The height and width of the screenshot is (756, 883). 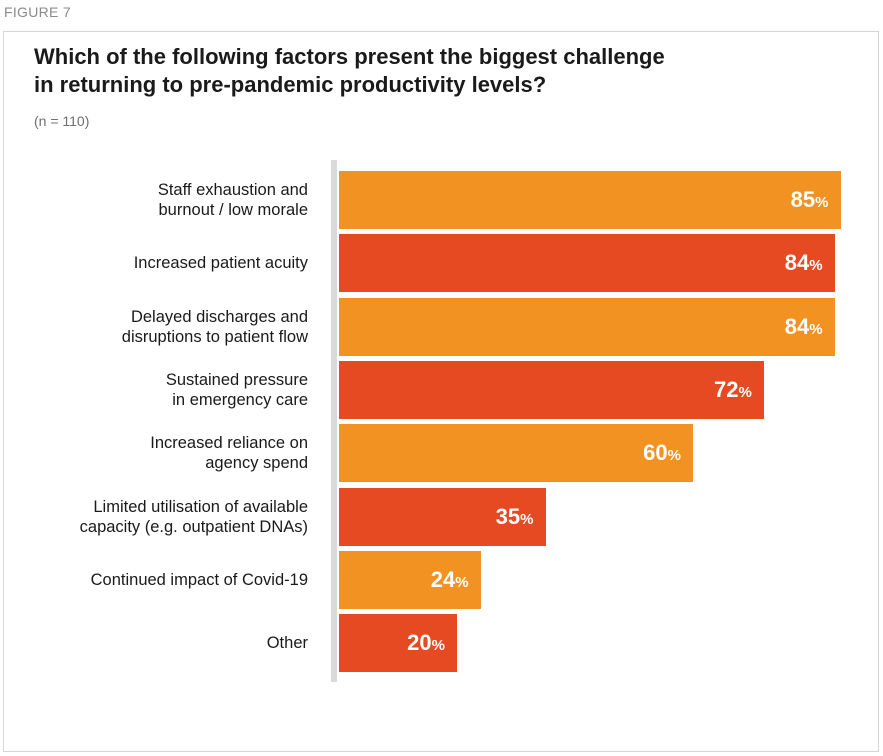 What do you see at coordinates (662, 453) in the screenshot?
I see `bar-value-label: 60%` at bounding box center [662, 453].